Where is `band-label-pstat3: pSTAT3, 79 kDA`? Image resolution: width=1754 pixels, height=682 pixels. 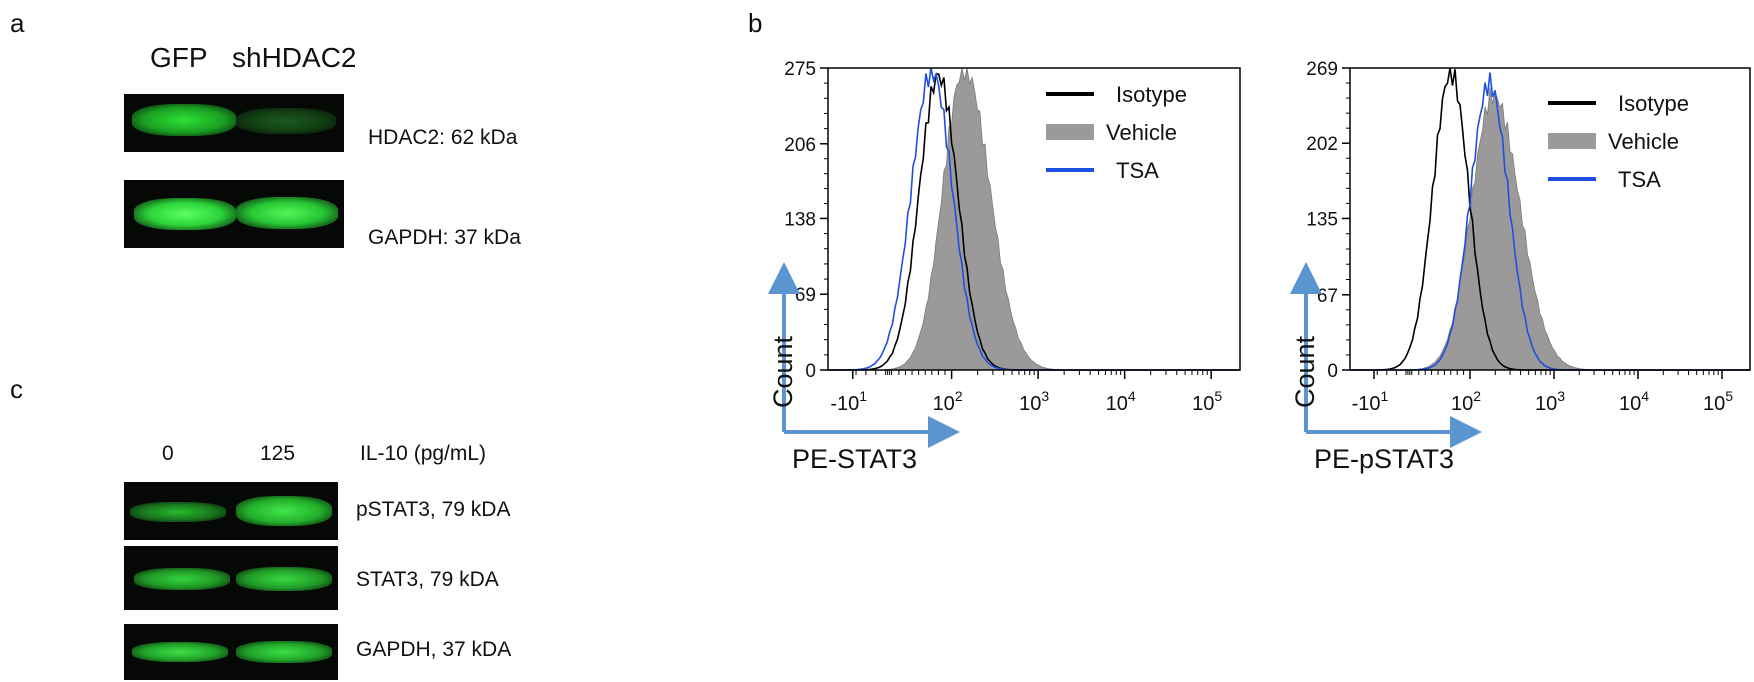
band-label-pstat3: pSTAT3, 79 kDA is located at coordinates (433, 509).